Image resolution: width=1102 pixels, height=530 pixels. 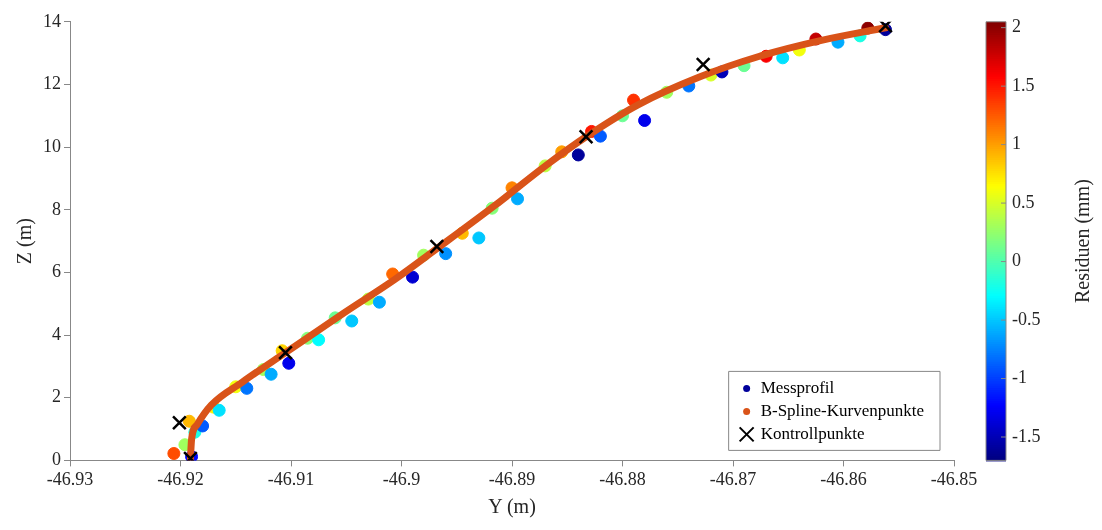 What do you see at coordinates (180, 478) in the screenshot?
I see `x-tick-label: -46.92` at bounding box center [180, 478].